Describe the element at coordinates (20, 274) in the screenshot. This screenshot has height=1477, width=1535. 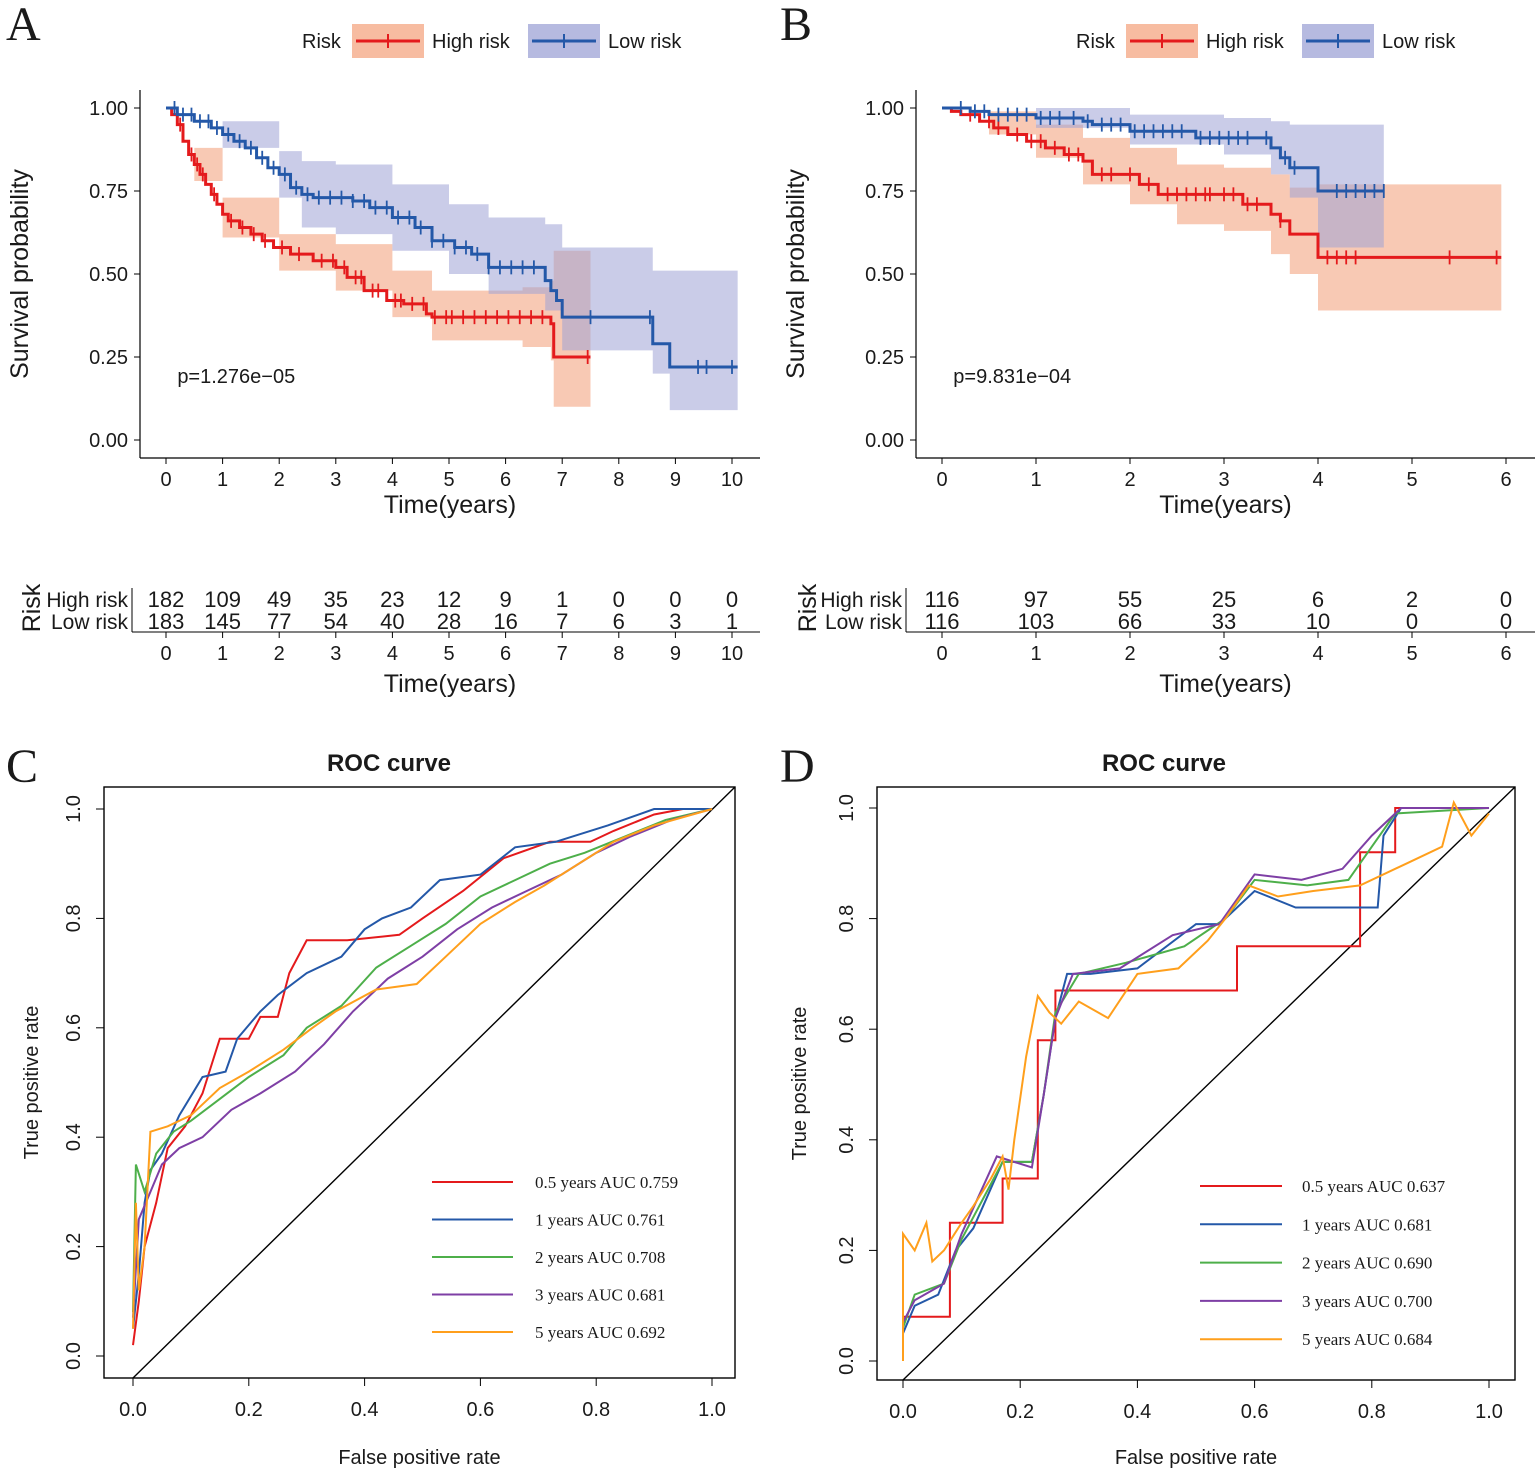
I see `km-a-y-axis-label: Survival probability` at that location.